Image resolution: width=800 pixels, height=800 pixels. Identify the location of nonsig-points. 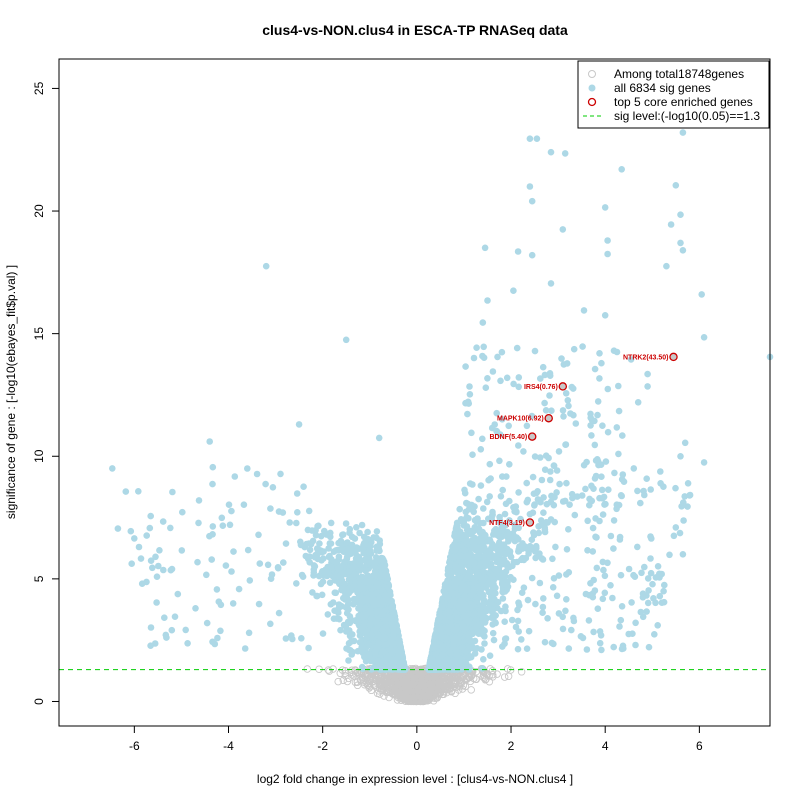
(414, 685).